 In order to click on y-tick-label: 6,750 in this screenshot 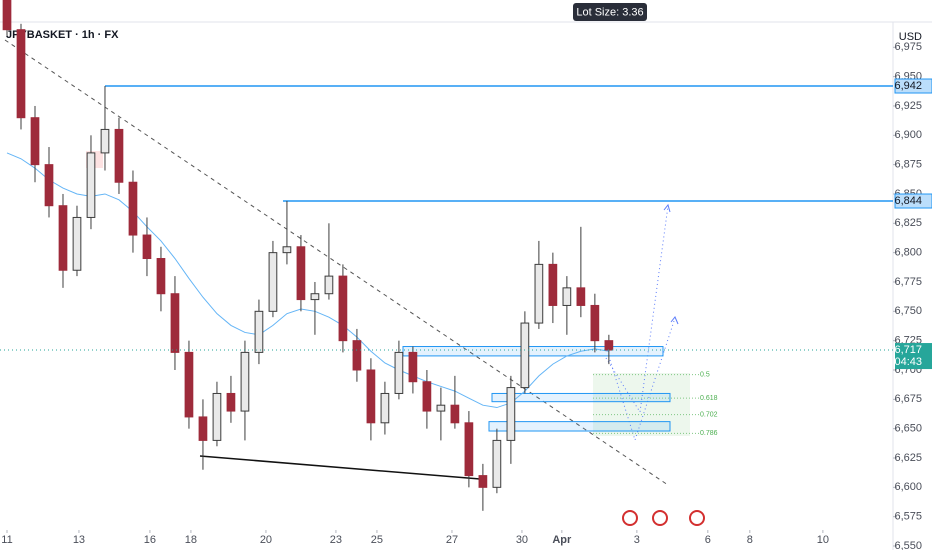, I will do `click(908, 311)`.